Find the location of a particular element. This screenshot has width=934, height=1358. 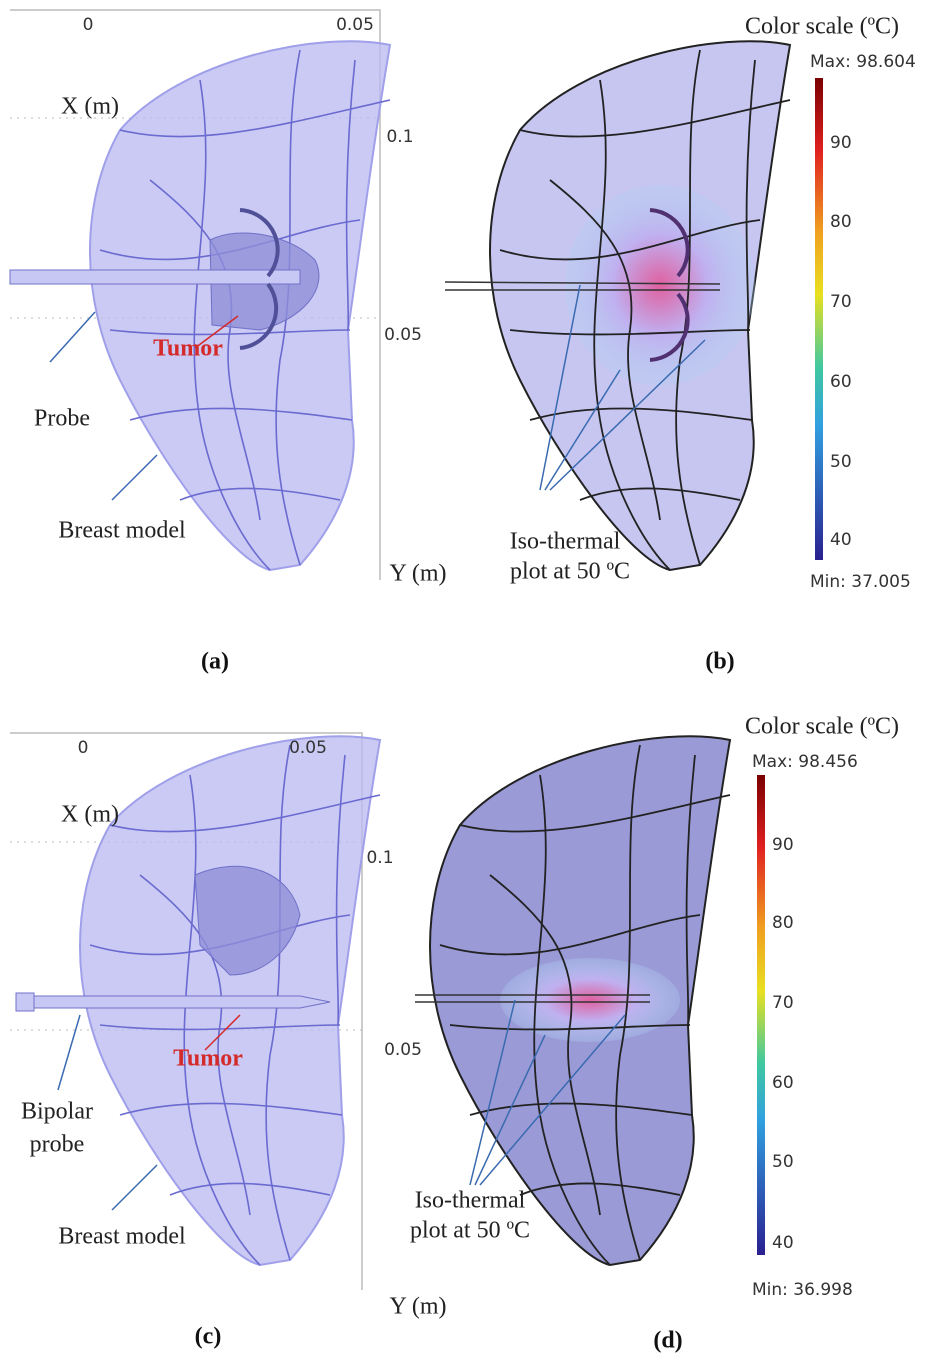

caption: (a) is located at coordinates (215, 662).